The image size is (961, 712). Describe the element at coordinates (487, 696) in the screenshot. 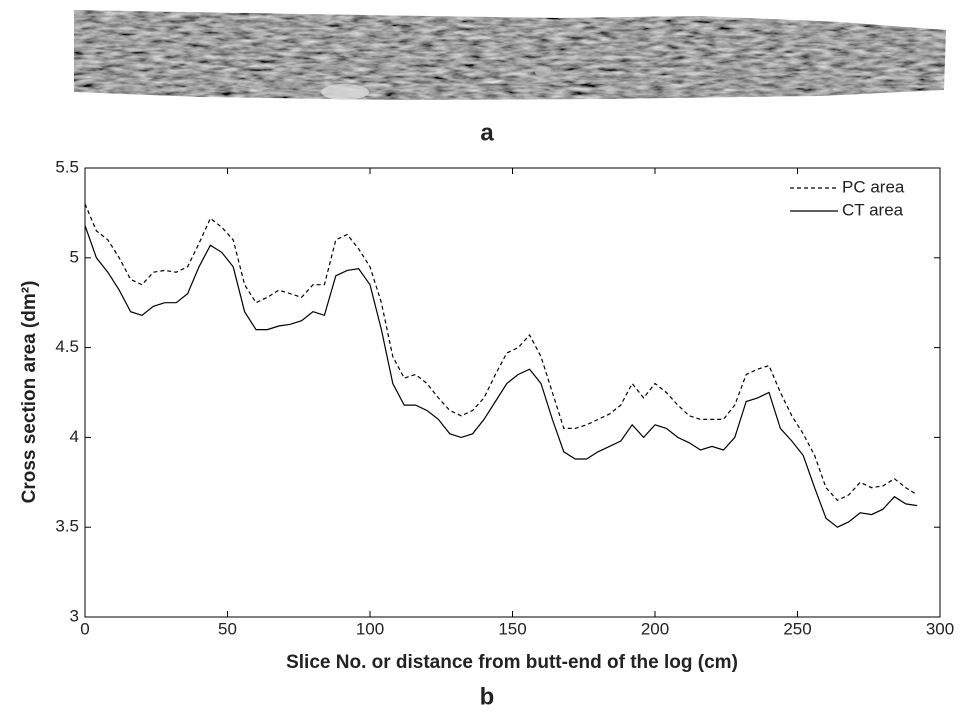

I see `panel-label: b` at that location.